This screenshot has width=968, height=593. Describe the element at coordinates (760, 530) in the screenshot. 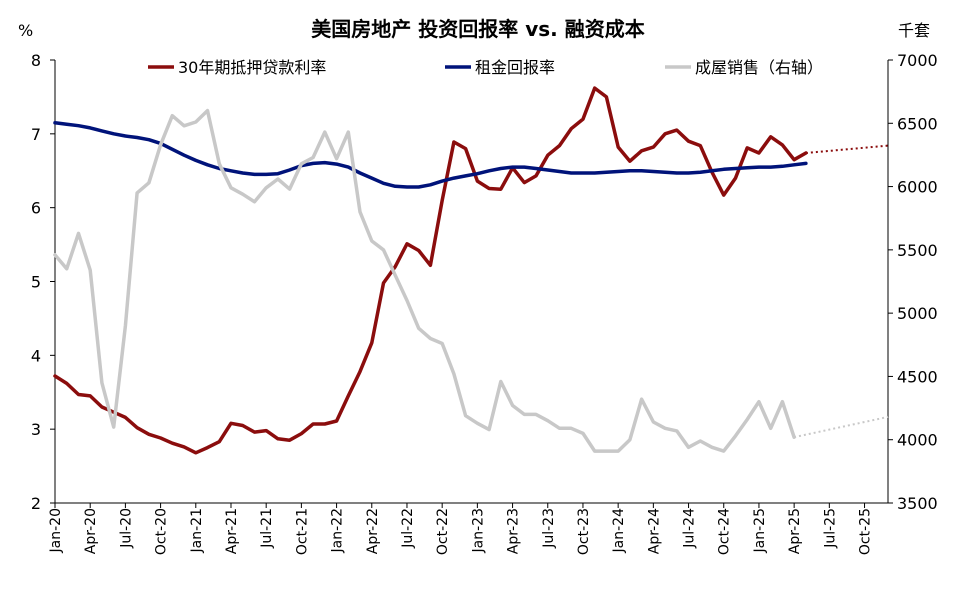

I see `x-tick-label: Jan-25` at that location.